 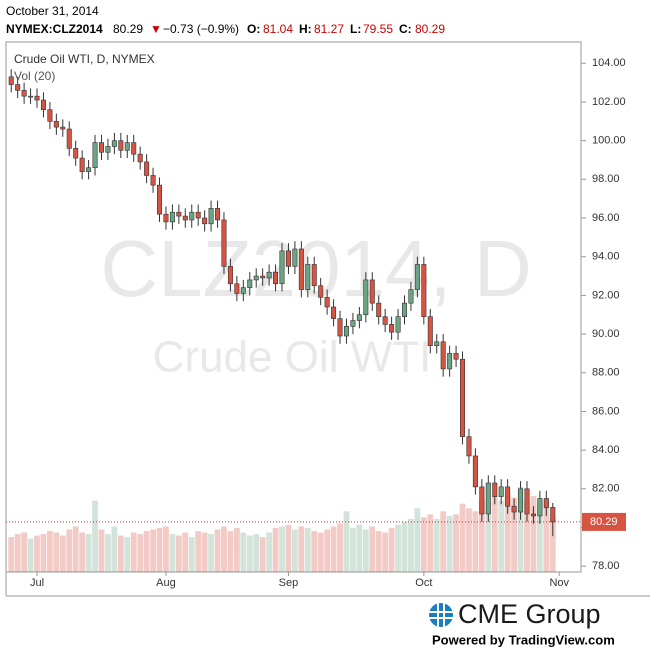 What do you see at coordinates (201, 29) in the screenshot?
I see `change: −0.73 (−0.9%)` at bounding box center [201, 29].